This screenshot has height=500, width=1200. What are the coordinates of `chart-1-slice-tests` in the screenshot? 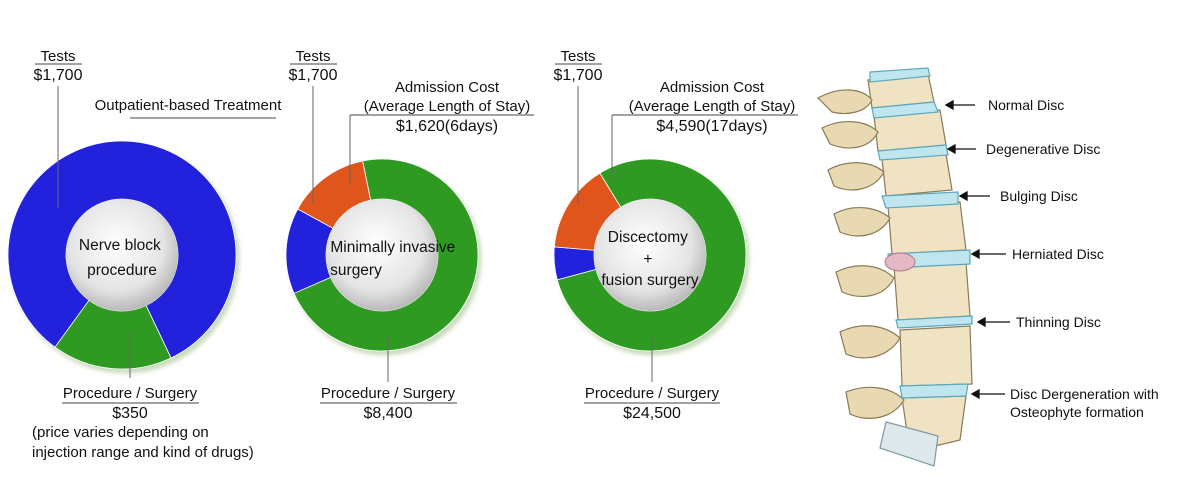 It's located at (122, 249).